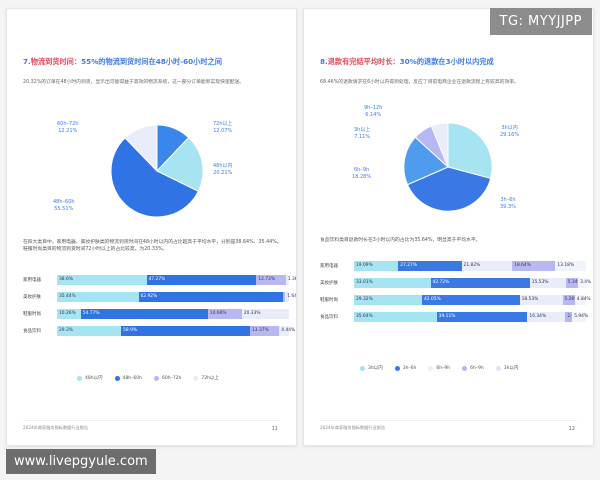 This screenshot has width=600, height=480. I want to click on bar-segment: 15.53%, so click(547, 283).